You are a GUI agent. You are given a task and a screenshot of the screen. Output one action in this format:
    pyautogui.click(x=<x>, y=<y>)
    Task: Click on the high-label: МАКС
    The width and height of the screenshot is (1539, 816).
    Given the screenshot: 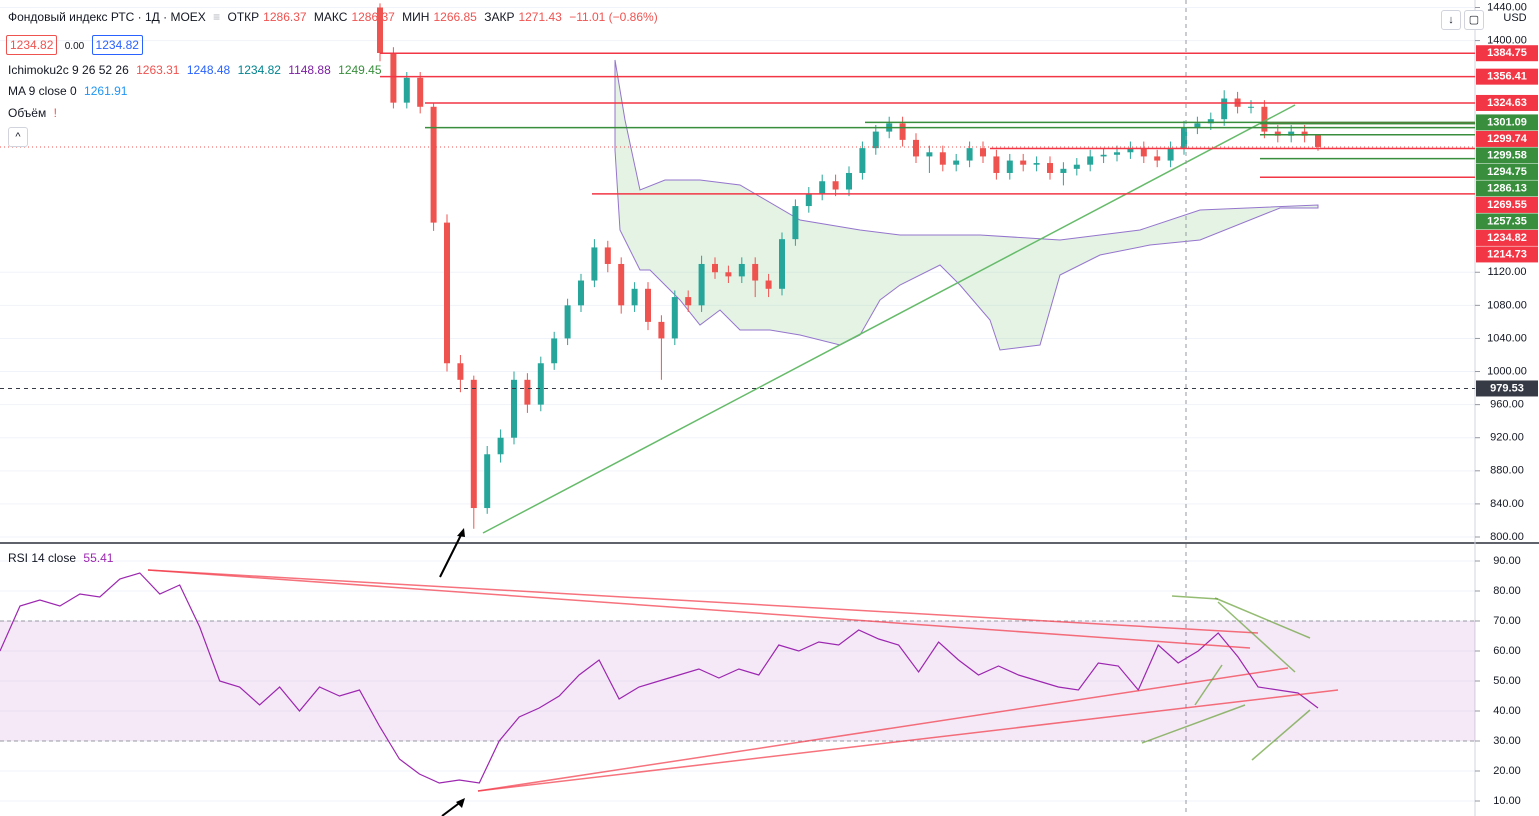 What is the action you would take?
    pyautogui.click(x=330, y=17)
    